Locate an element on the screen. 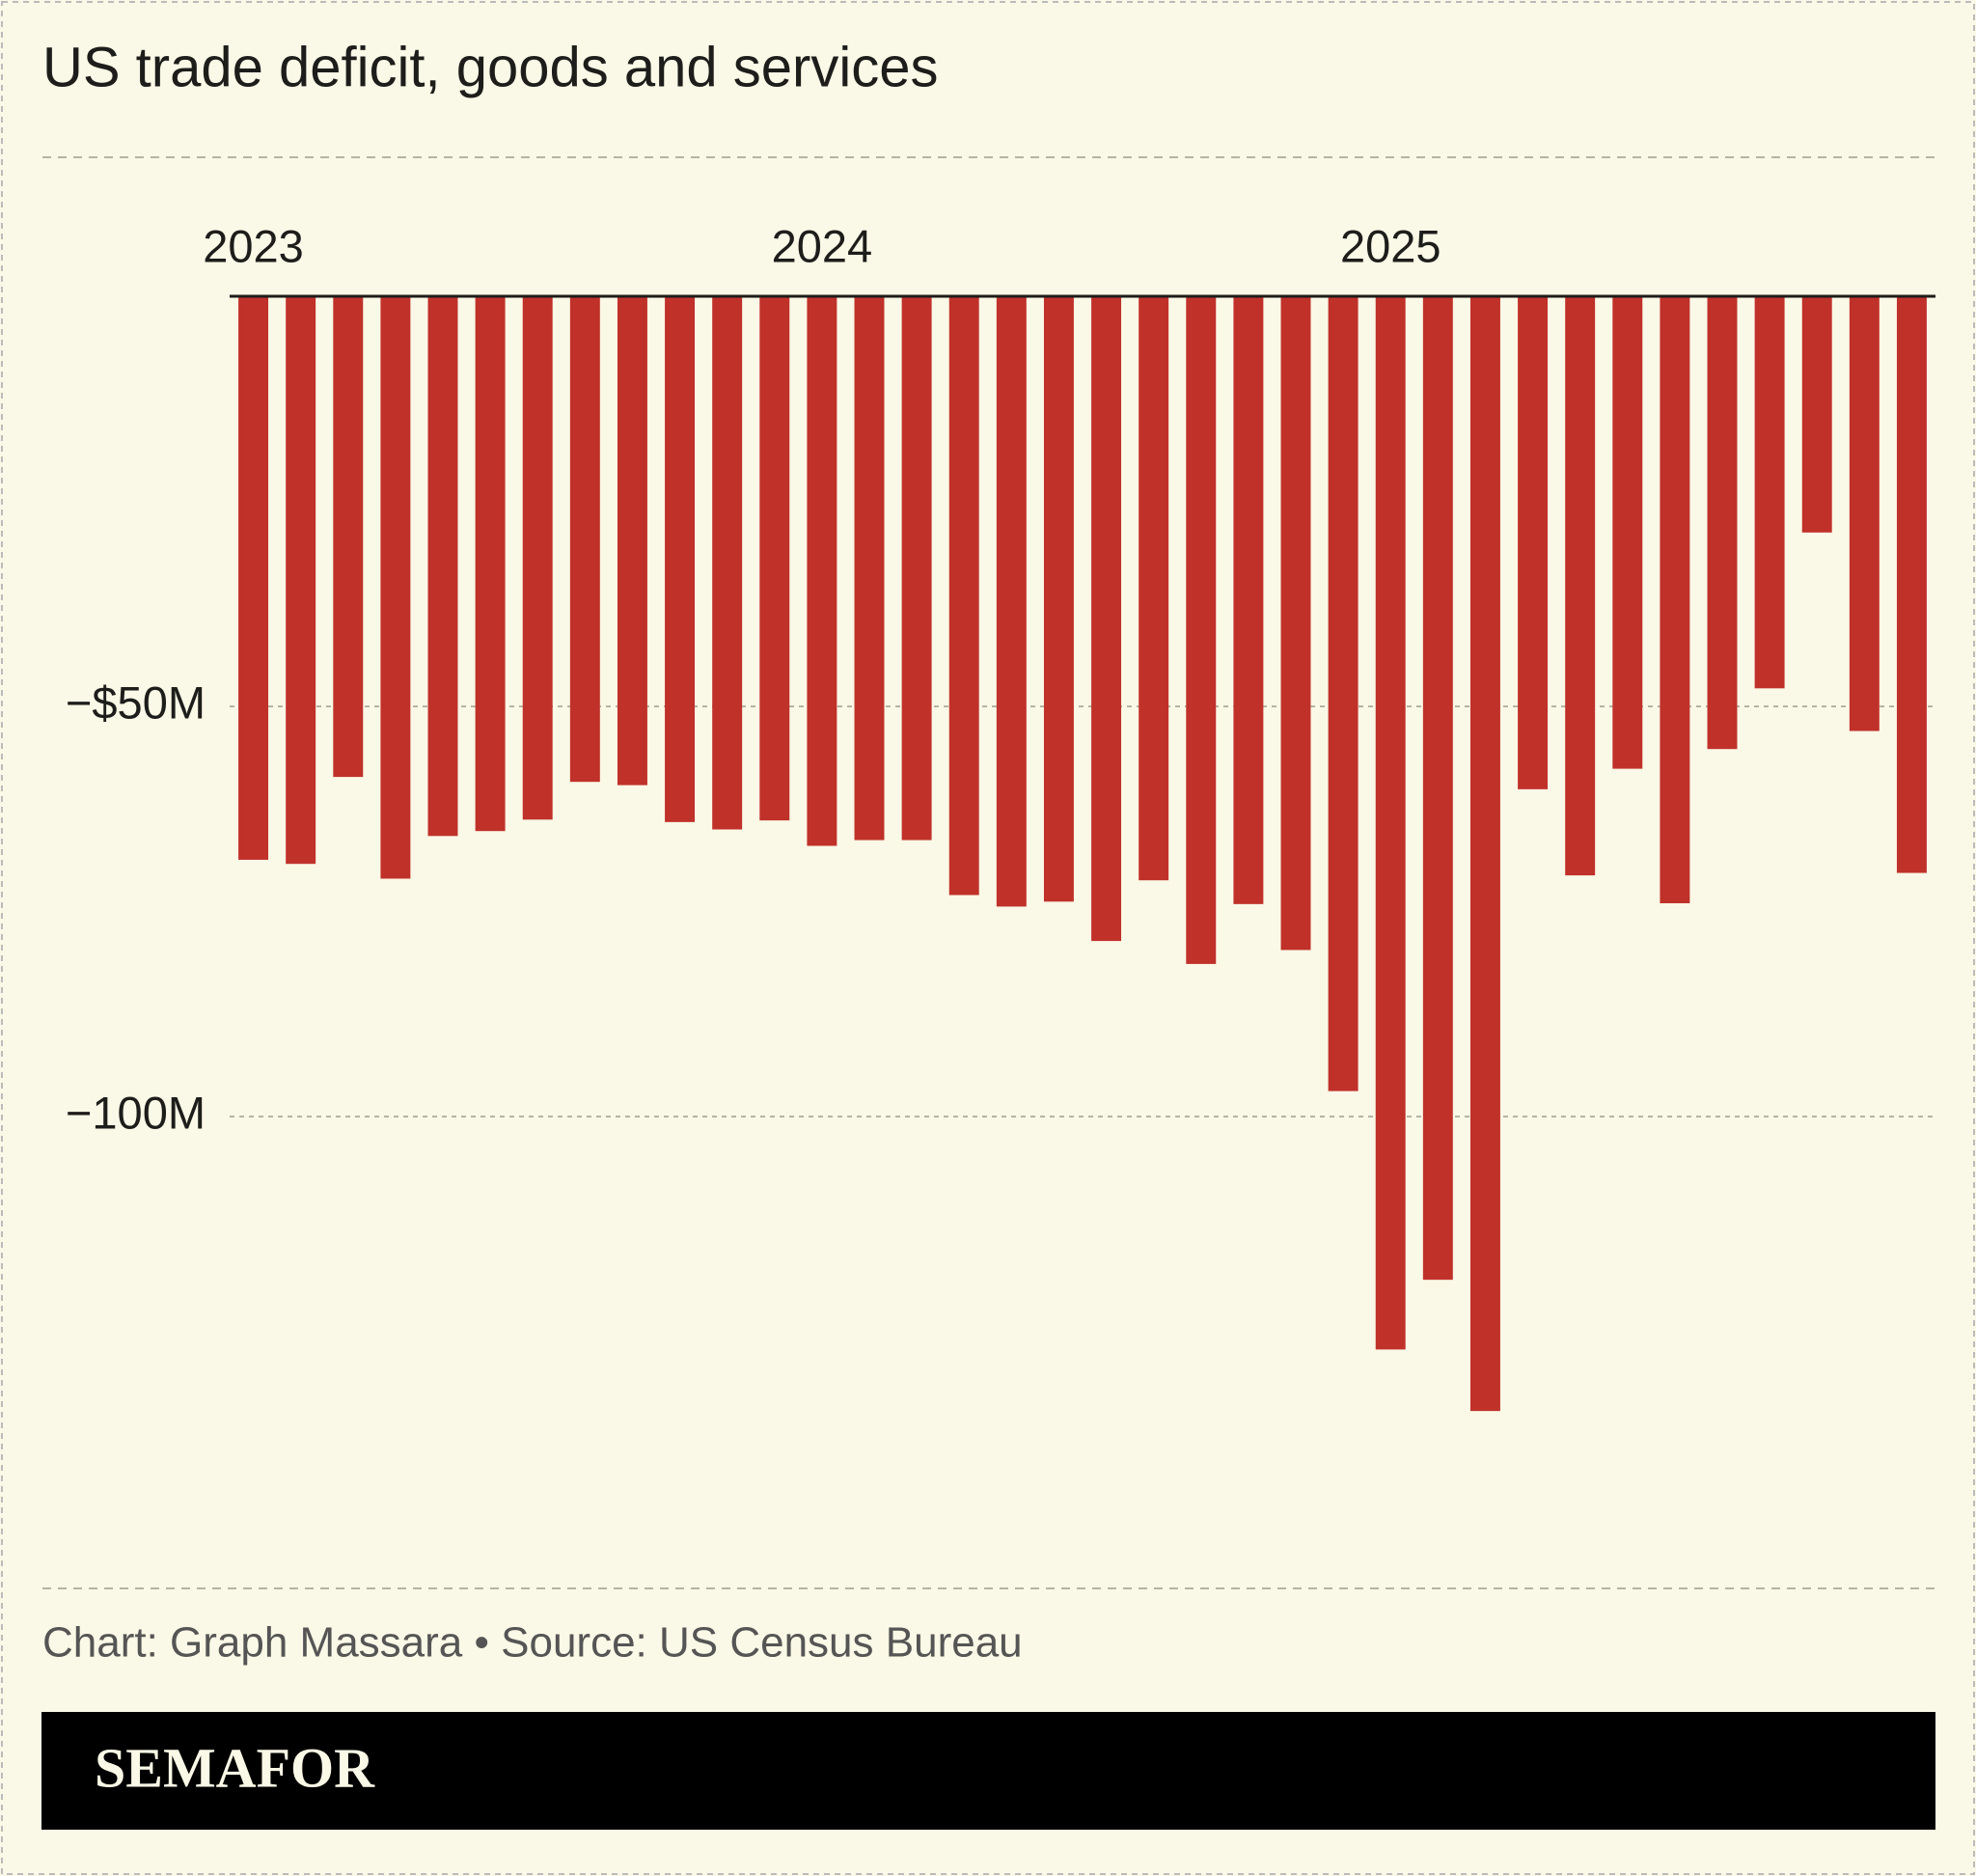  y-tick-label: −100M is located at coordinates (136, 1112).